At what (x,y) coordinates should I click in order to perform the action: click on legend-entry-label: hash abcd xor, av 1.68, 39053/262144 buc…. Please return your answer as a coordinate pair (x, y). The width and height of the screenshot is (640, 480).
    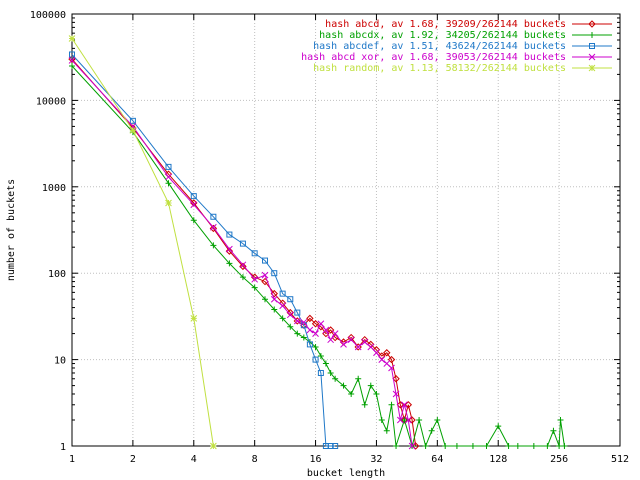
    Looking at the image, I should click on (433, 57).